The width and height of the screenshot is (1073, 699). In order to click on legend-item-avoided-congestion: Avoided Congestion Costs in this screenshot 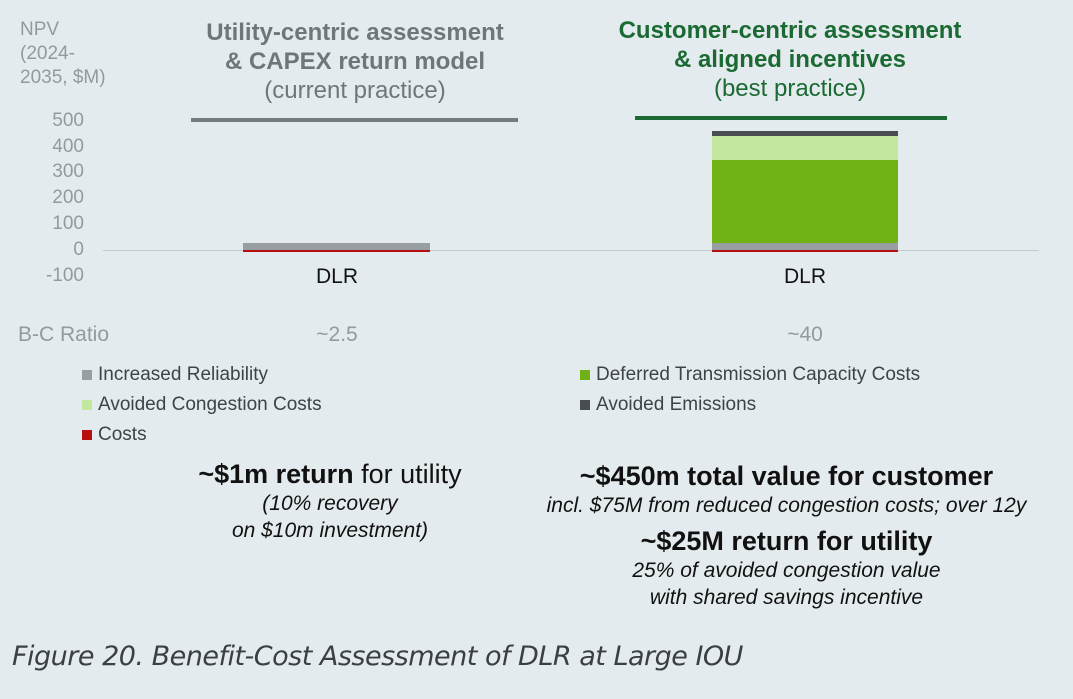, I will do `click(202, 405)`.